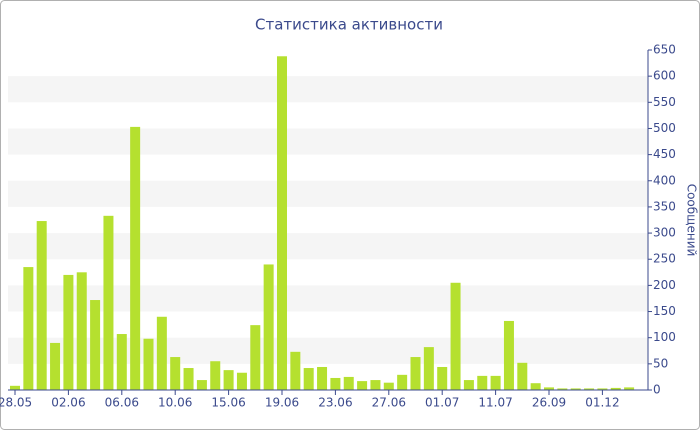 The image size is (700, 430). What do you see at coordinates (122, 403) in the screenshot?
I see `x-tick-label: 06.06` at bounding box center [122, 403].